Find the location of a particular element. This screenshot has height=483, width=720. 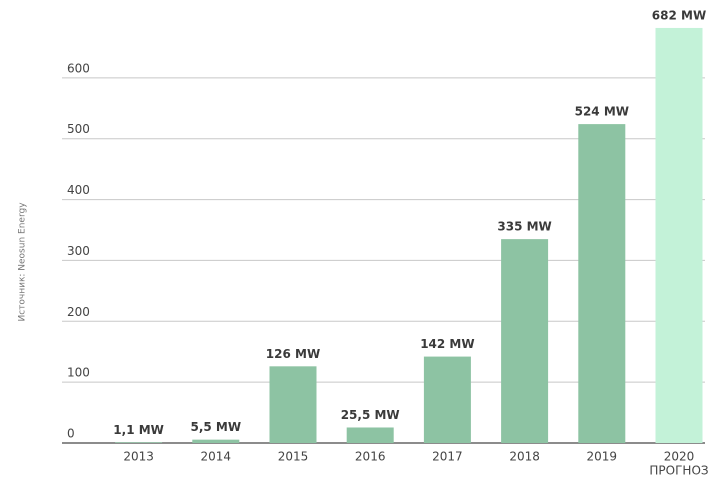

x-tick-label: 2019 is located at coordinates (602, 457).